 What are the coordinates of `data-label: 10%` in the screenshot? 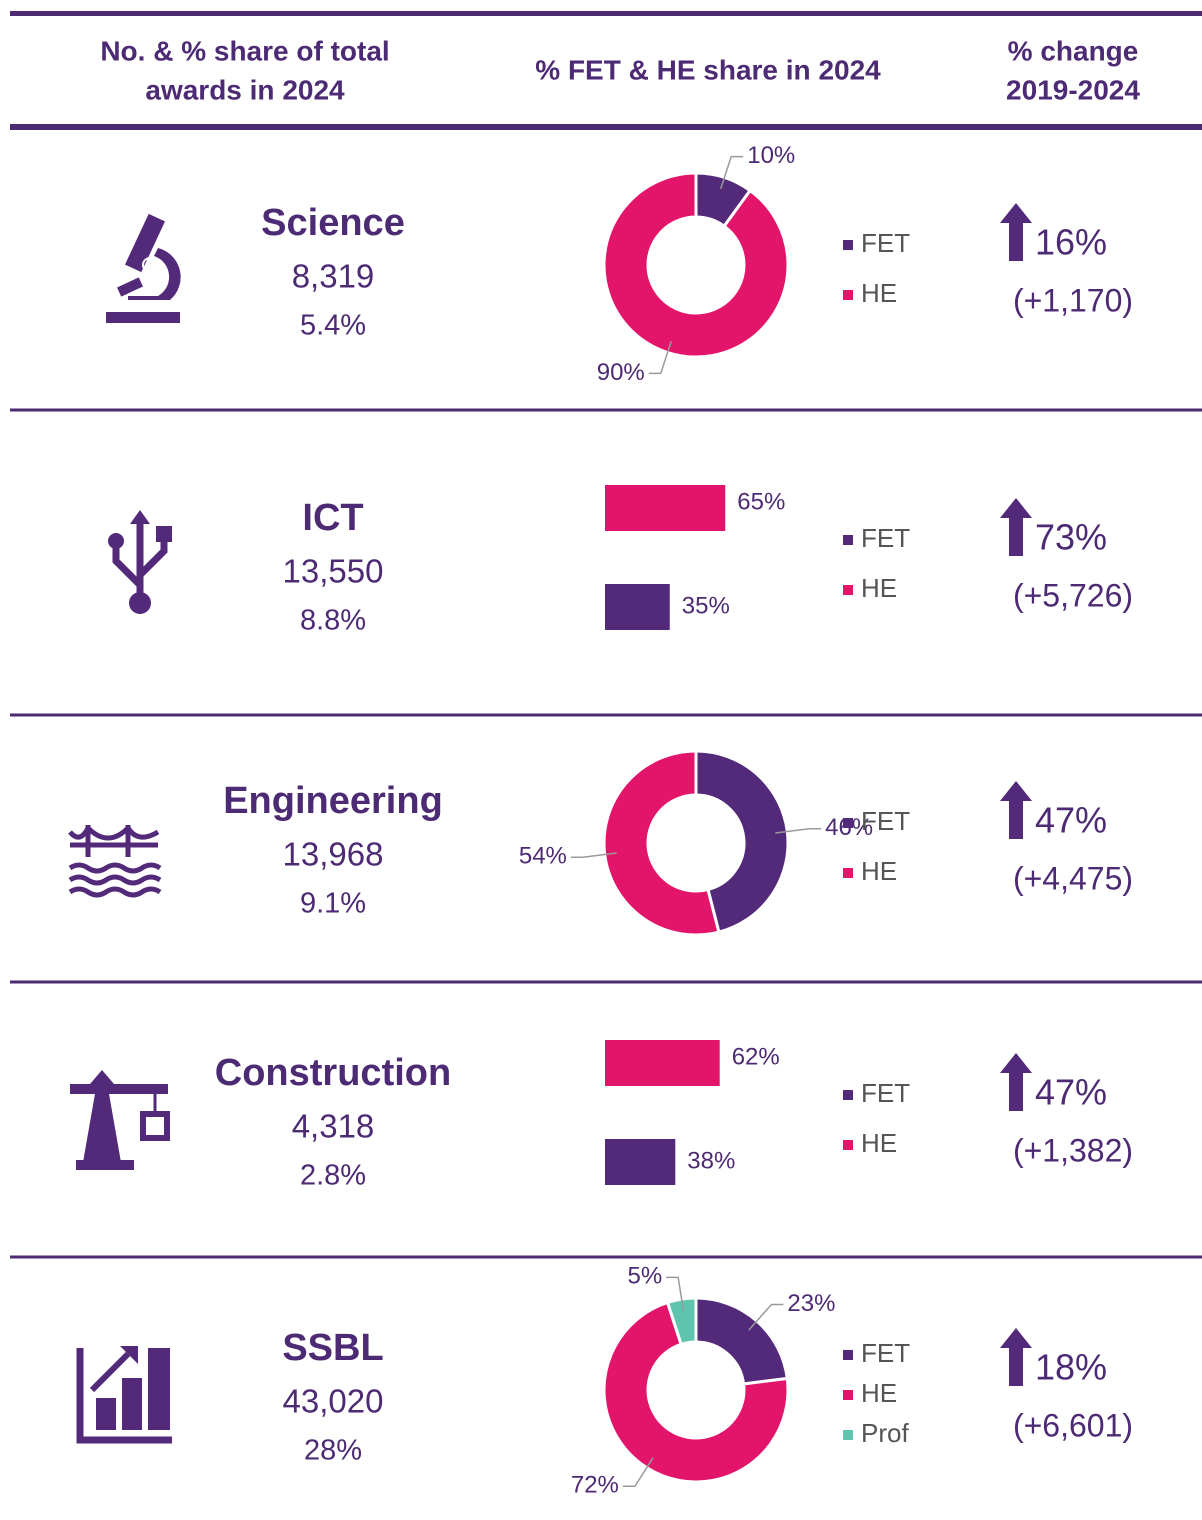 It's located at (771, 155).